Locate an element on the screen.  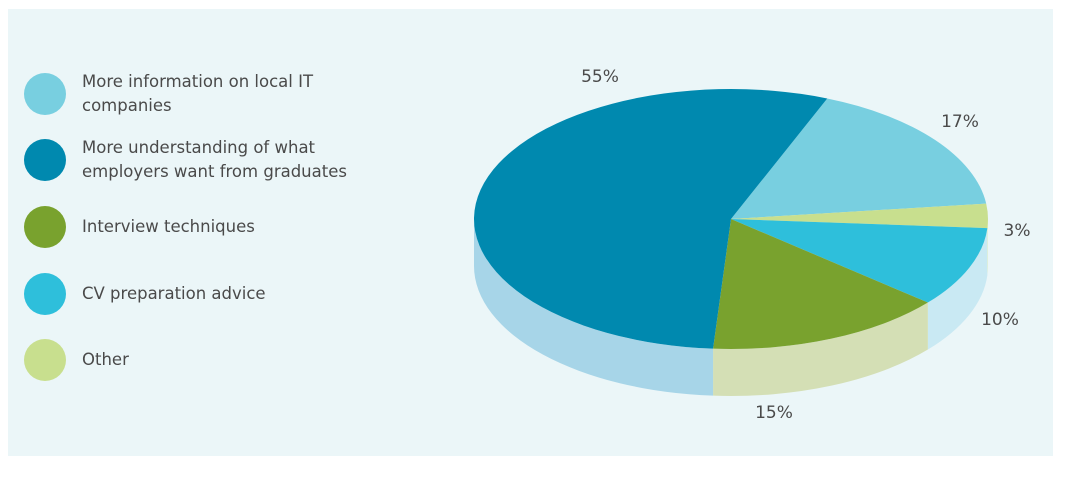
pie-label-3pct: 3% is located at coordinates (1017, 231).